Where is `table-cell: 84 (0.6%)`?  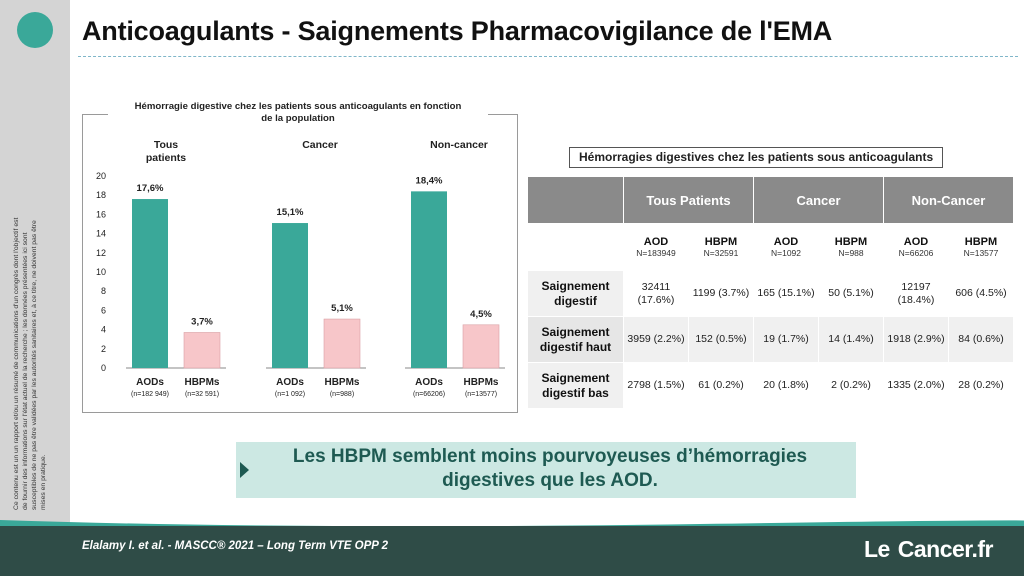 table-cell: 84 (0.6%) is located at coordinates (981, 339).